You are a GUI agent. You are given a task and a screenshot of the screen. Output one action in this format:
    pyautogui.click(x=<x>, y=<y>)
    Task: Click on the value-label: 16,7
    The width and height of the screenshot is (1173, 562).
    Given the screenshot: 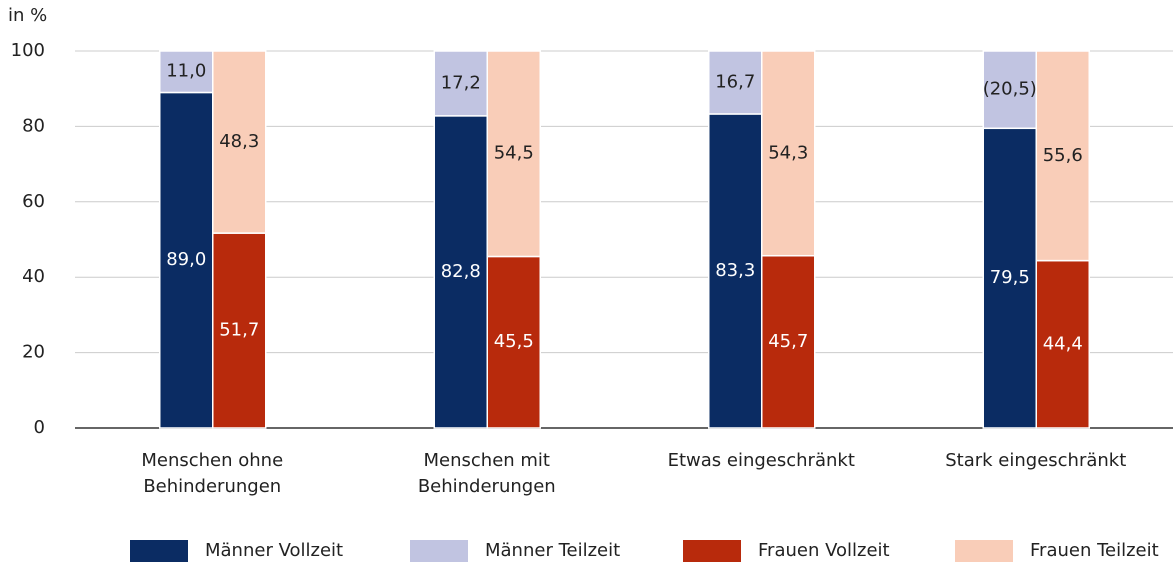 What is the action you would take?
    pyautogui.click(x=735, y=81)
    